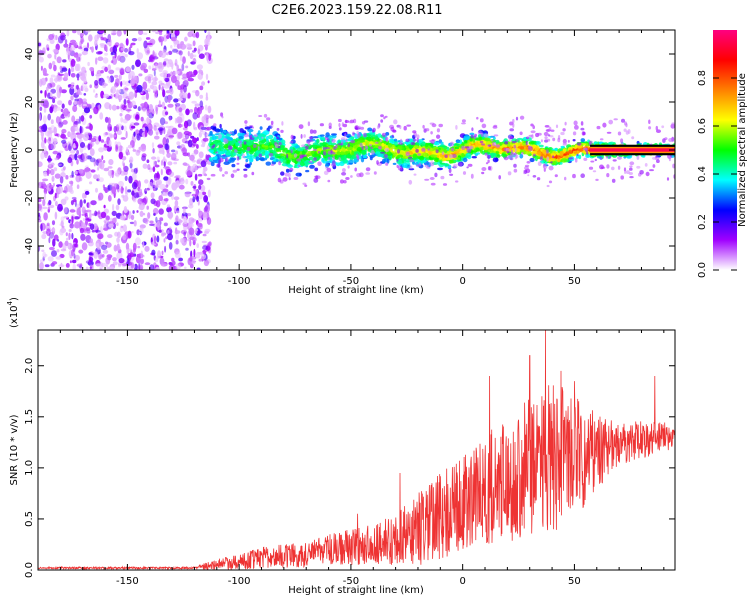 The image size is (750, 600). I want to click on snr-ytick-label: 1.0, so click(29, 468).